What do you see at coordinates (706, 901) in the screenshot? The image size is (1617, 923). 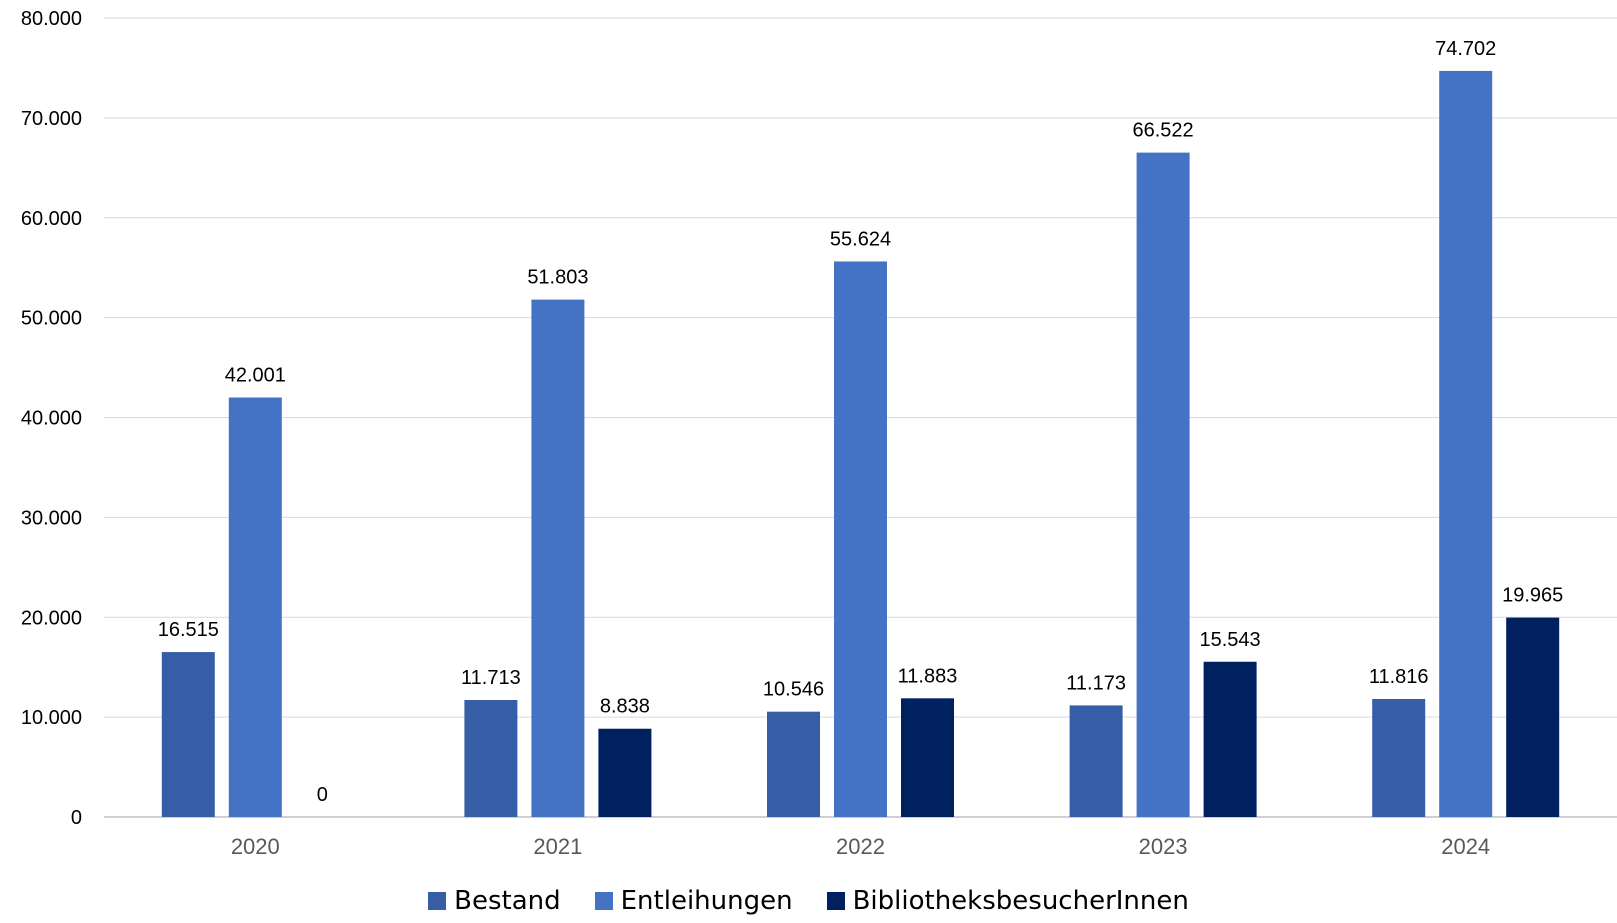 I see `legend-label: Entleihungen` at bounding box center [706, 901].